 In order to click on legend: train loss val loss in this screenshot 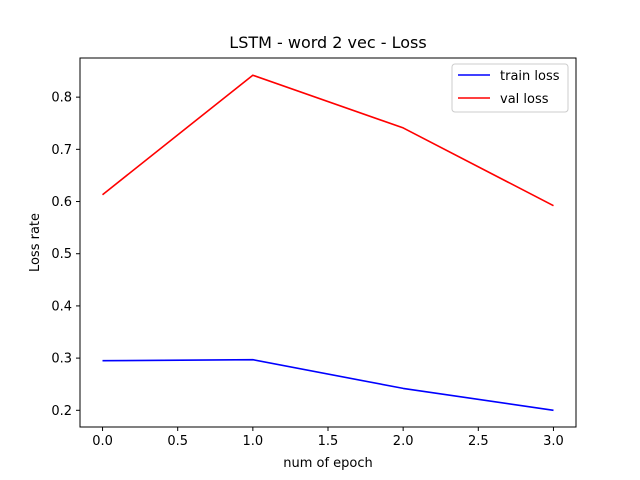, I will do `click(510, 88)`.